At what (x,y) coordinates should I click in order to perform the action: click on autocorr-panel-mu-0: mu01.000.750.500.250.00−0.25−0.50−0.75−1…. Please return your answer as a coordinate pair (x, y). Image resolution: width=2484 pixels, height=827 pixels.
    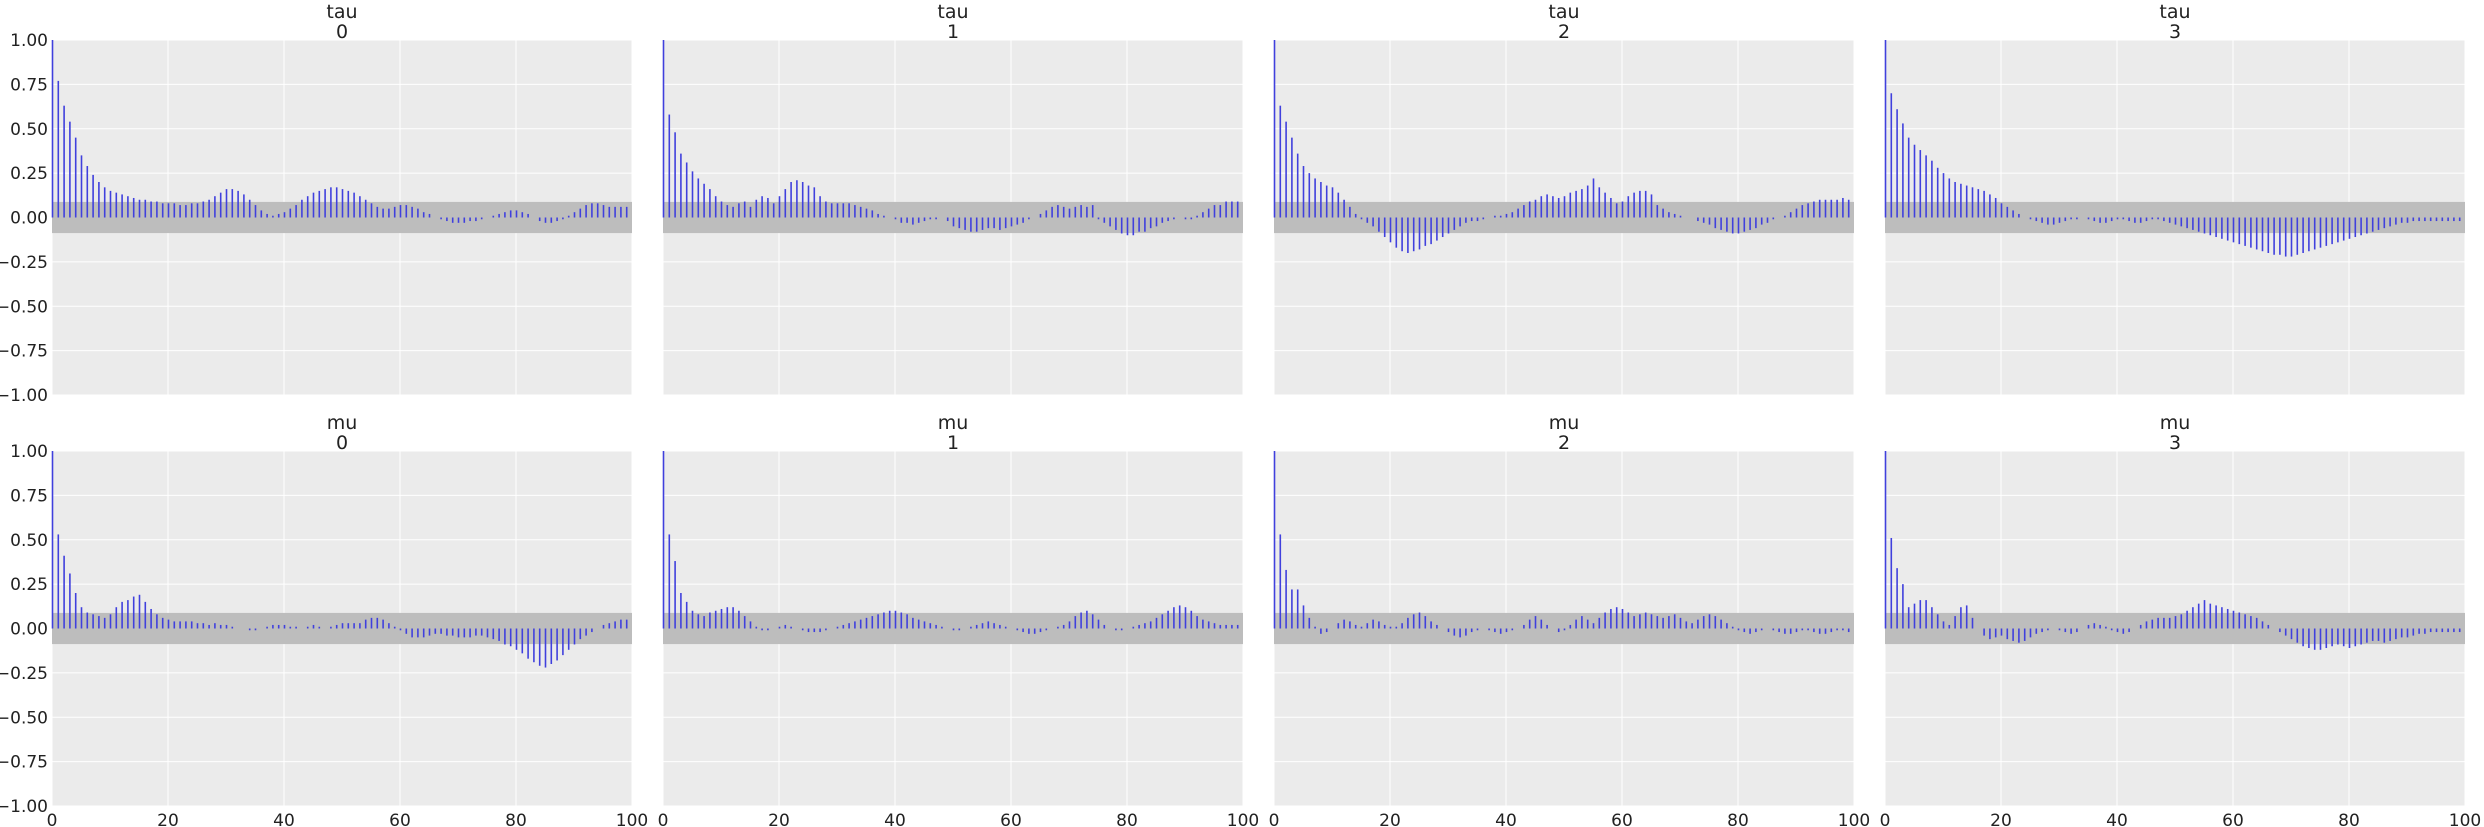
    Looking at the image, I should click on (324, 619).